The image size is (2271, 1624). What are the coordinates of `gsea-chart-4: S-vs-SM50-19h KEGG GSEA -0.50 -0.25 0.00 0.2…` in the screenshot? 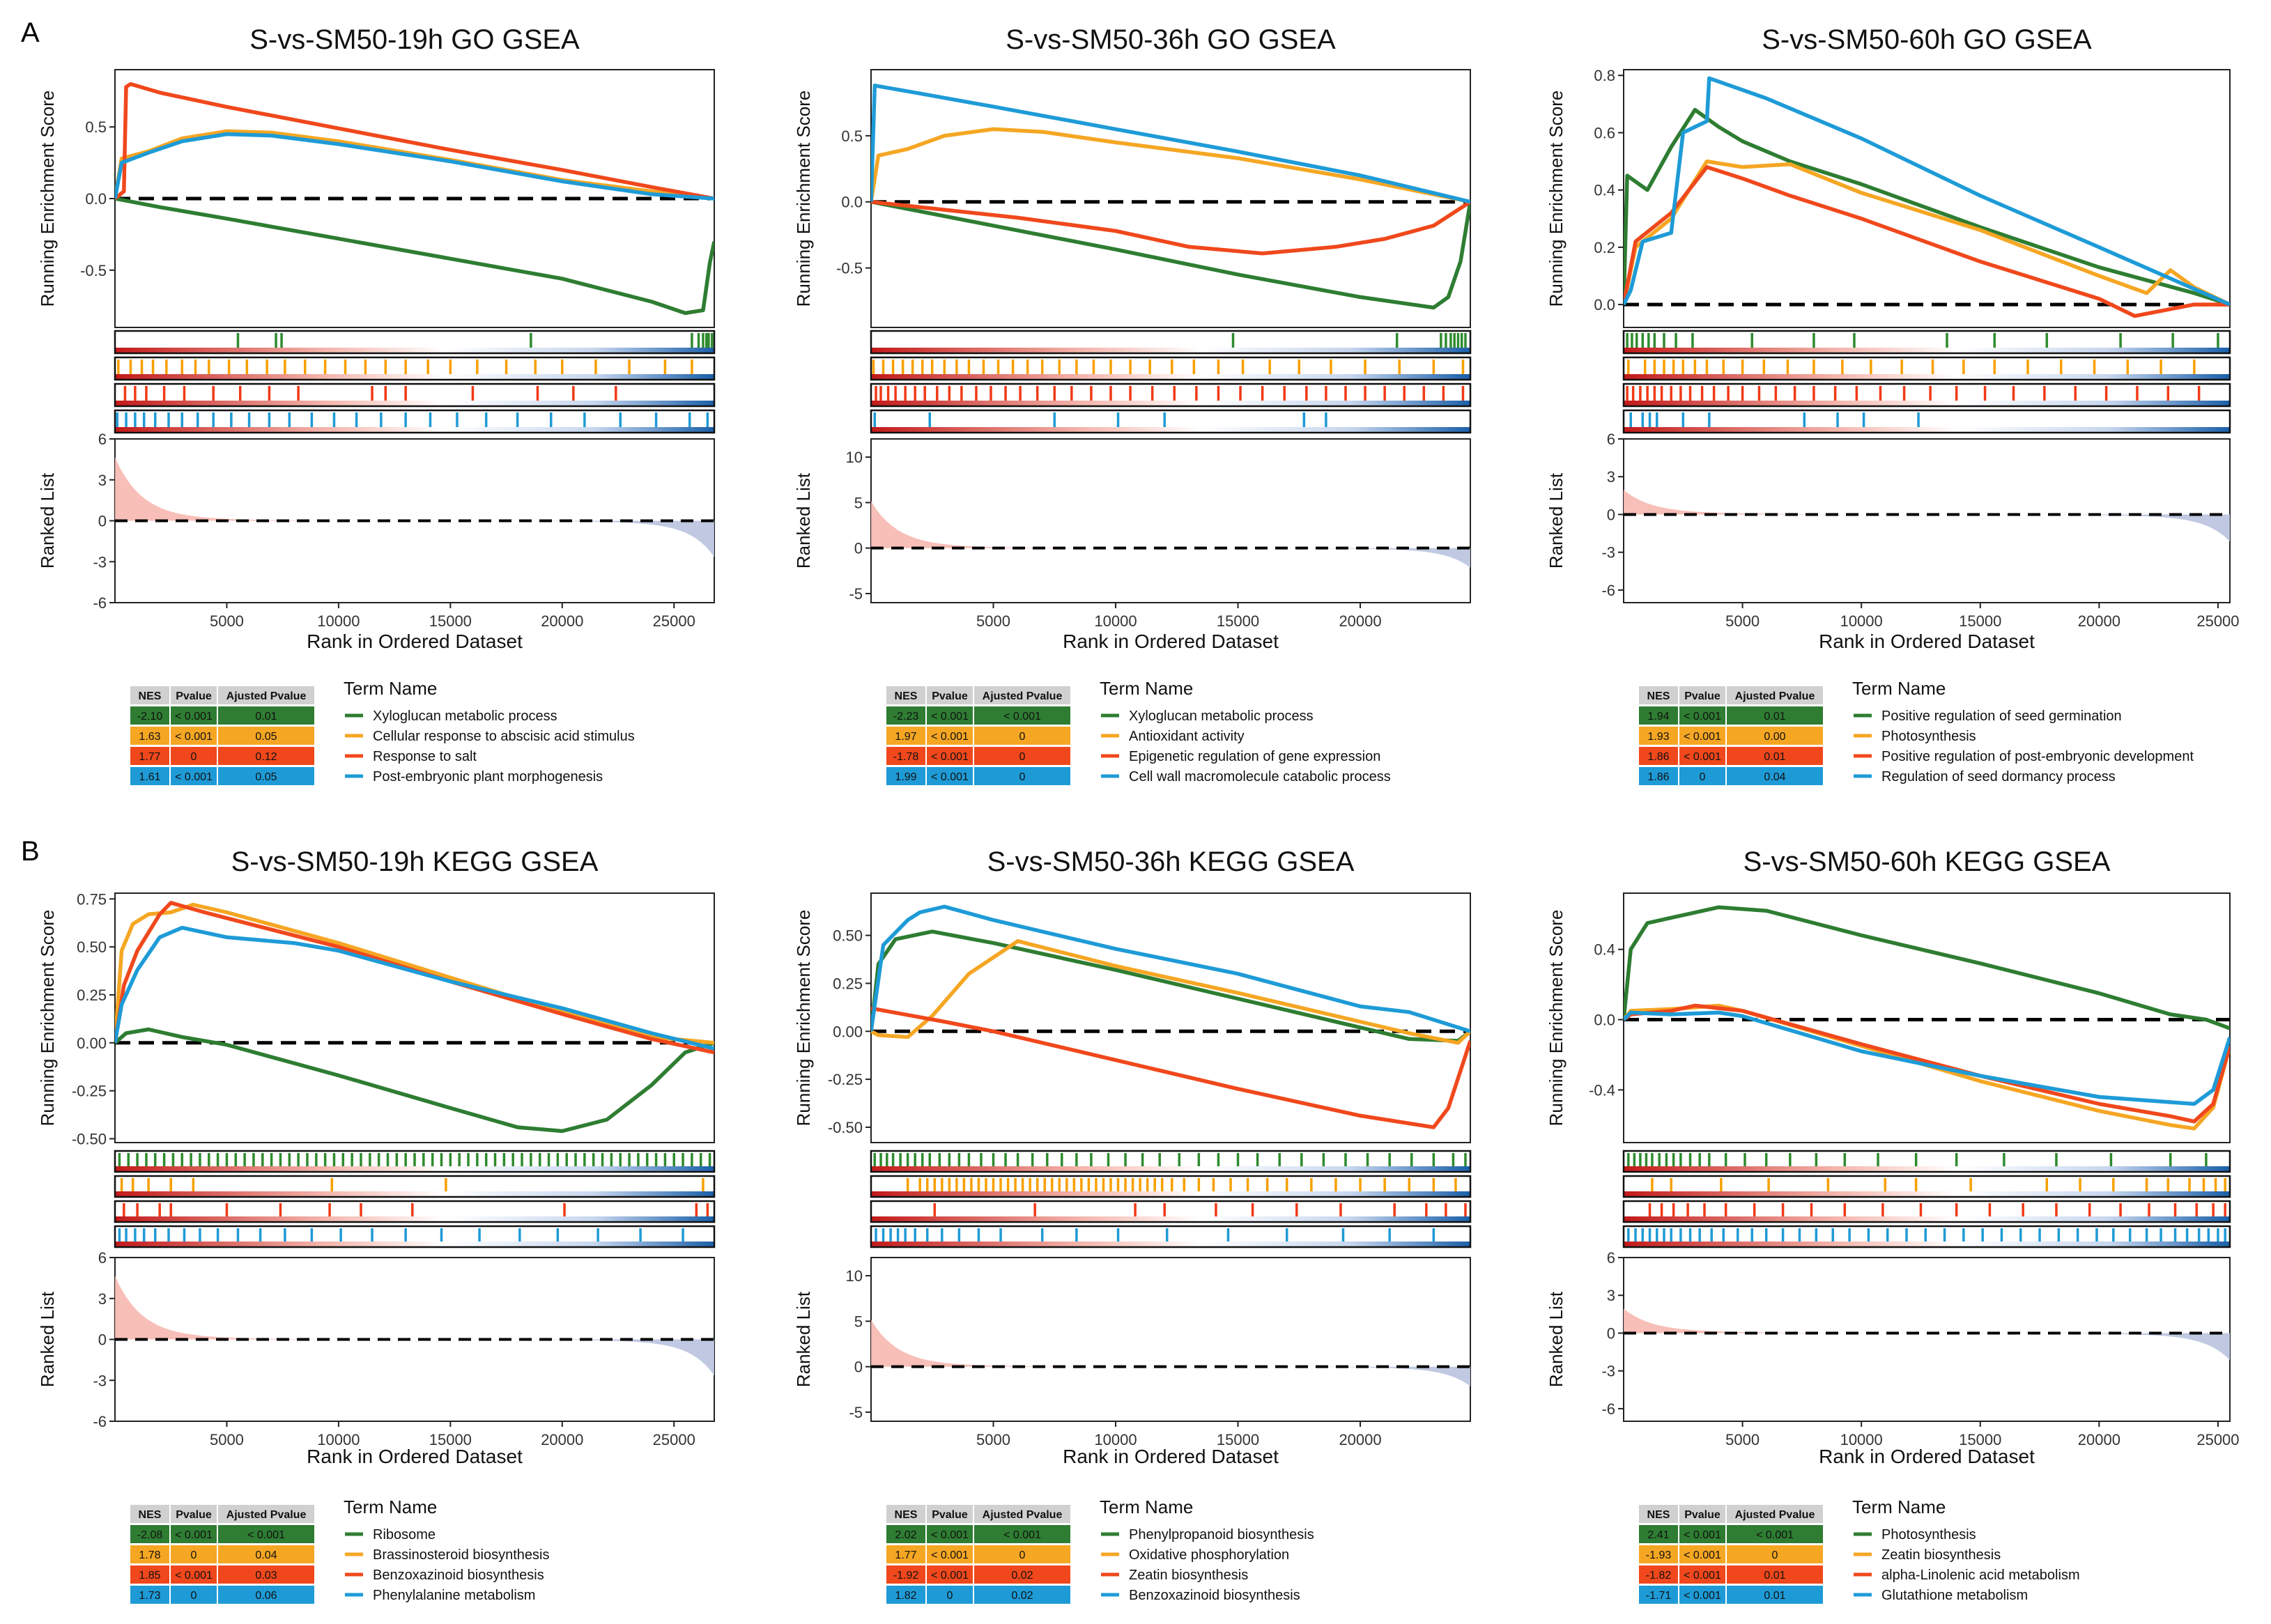 It's located at (377, 1225).